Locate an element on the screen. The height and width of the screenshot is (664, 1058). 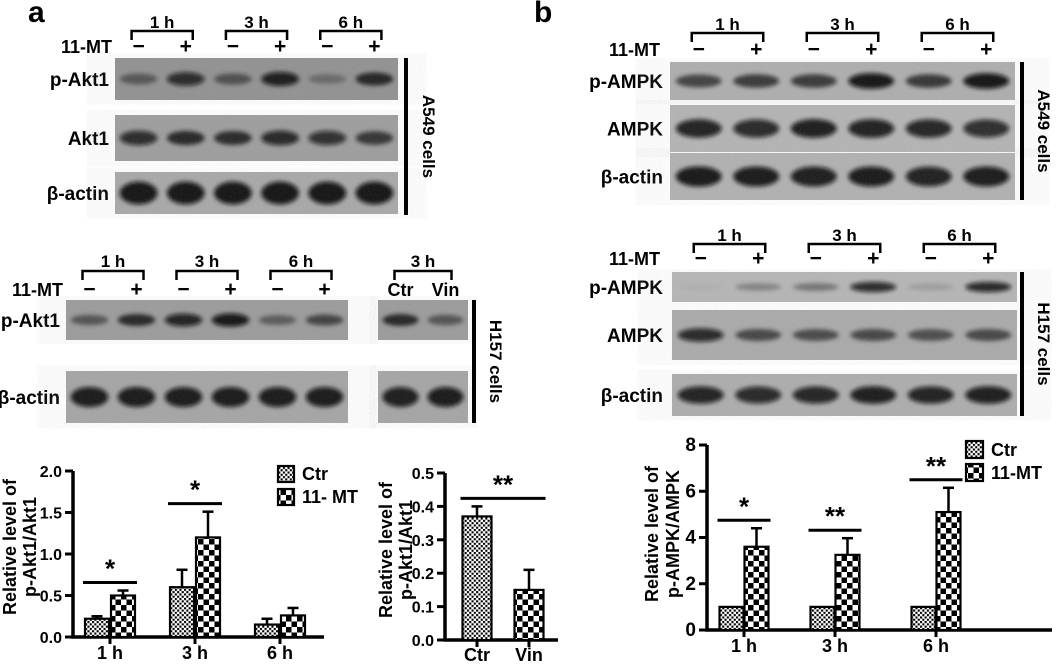
x-category-label: 1 h is located at coordinates (110, 653).